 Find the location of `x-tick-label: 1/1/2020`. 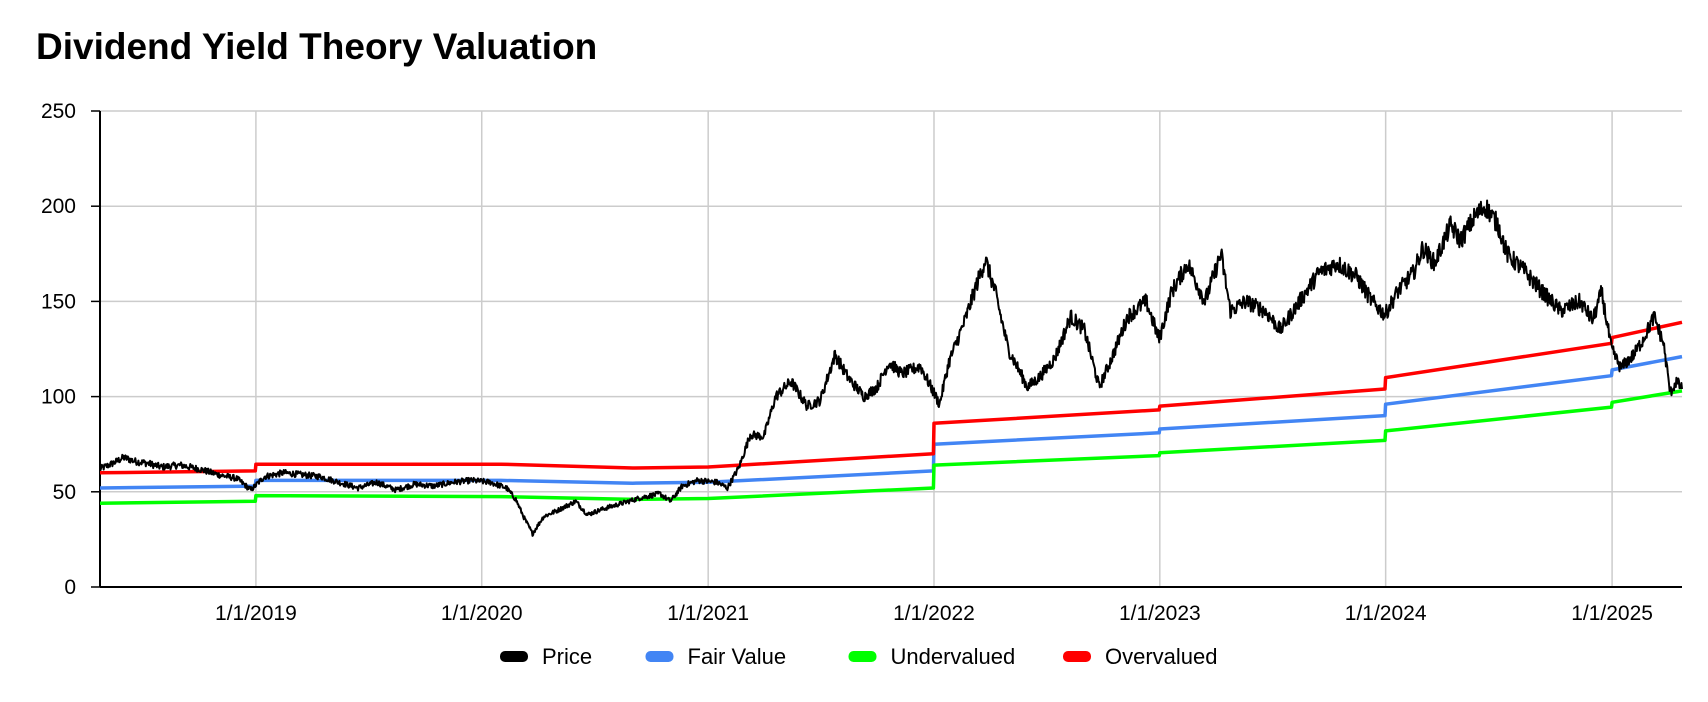

x-tick-label: 1/1/2020 is located at coordinates (482, 613).